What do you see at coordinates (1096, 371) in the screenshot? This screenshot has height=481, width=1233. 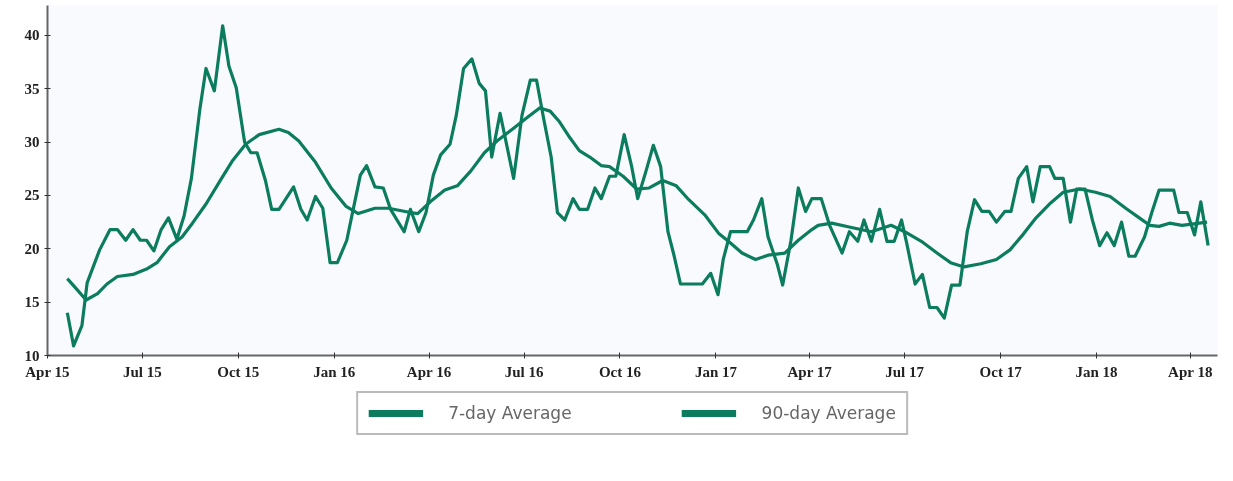 I see `x-tick-label: Jan 18` at bounding box center [1096, 371].